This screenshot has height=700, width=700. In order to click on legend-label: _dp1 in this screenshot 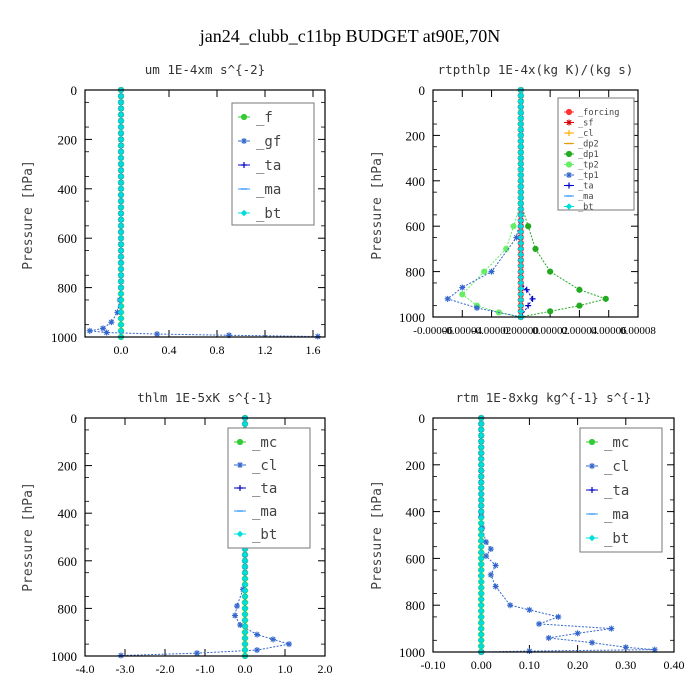, I will do `click(588, 155)`.